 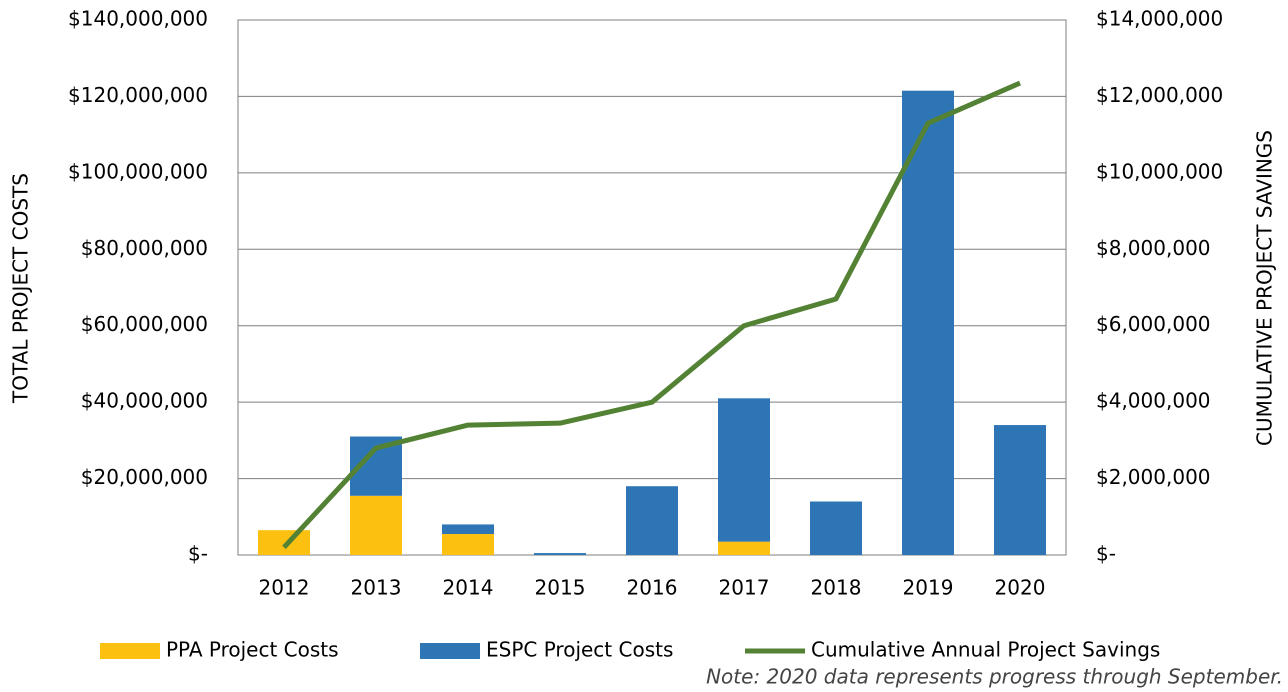 What do you see at coordinates (144, 477) in the screenshot?
I see `y-tick-label: $20,000,000` at bounding box center [144, 477].